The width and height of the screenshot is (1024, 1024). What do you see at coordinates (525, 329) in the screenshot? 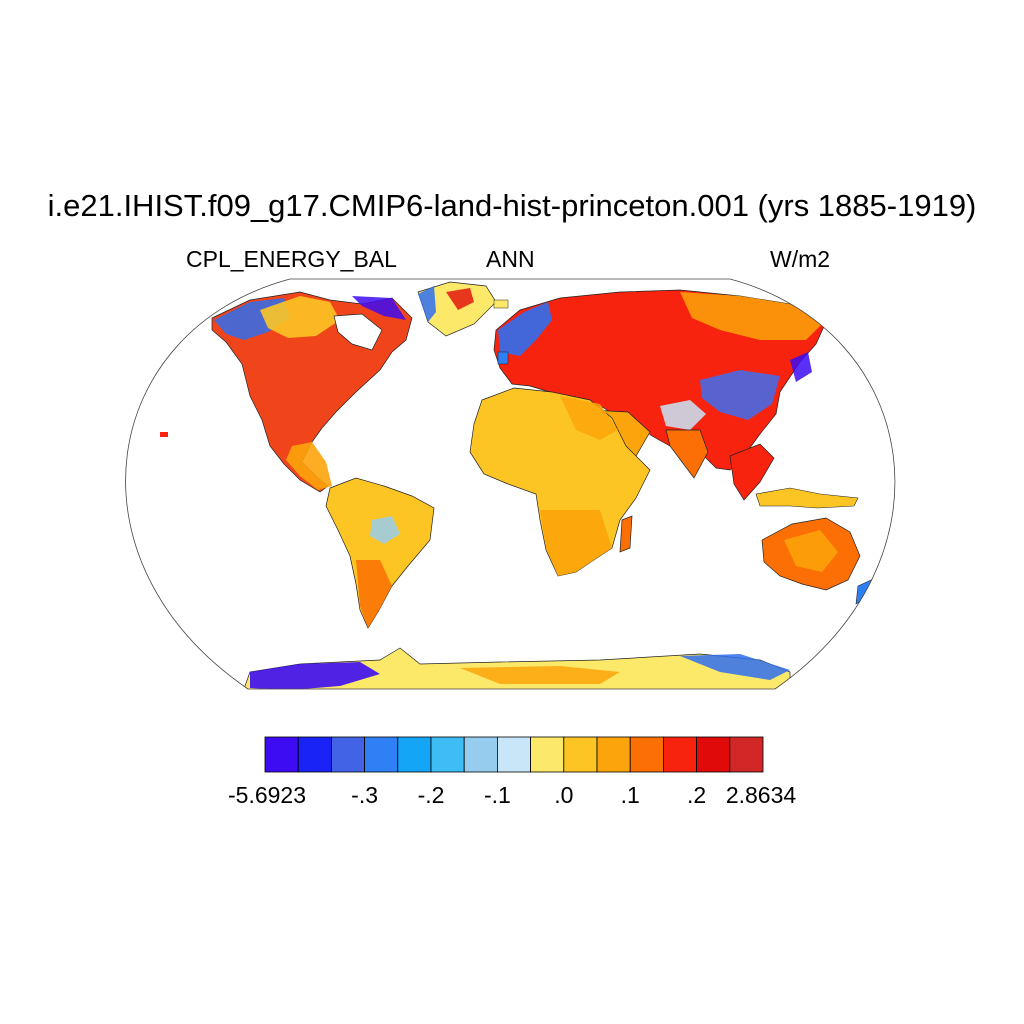
I see `europe-cold` at bounding box center [525, 329].